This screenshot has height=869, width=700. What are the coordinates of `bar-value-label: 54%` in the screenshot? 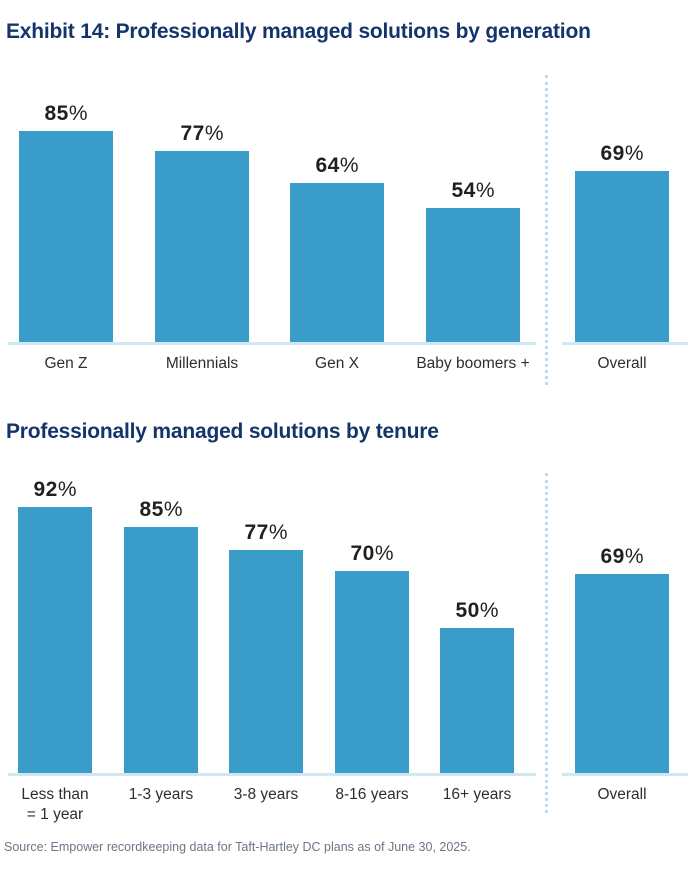 It's located at (473, 191).